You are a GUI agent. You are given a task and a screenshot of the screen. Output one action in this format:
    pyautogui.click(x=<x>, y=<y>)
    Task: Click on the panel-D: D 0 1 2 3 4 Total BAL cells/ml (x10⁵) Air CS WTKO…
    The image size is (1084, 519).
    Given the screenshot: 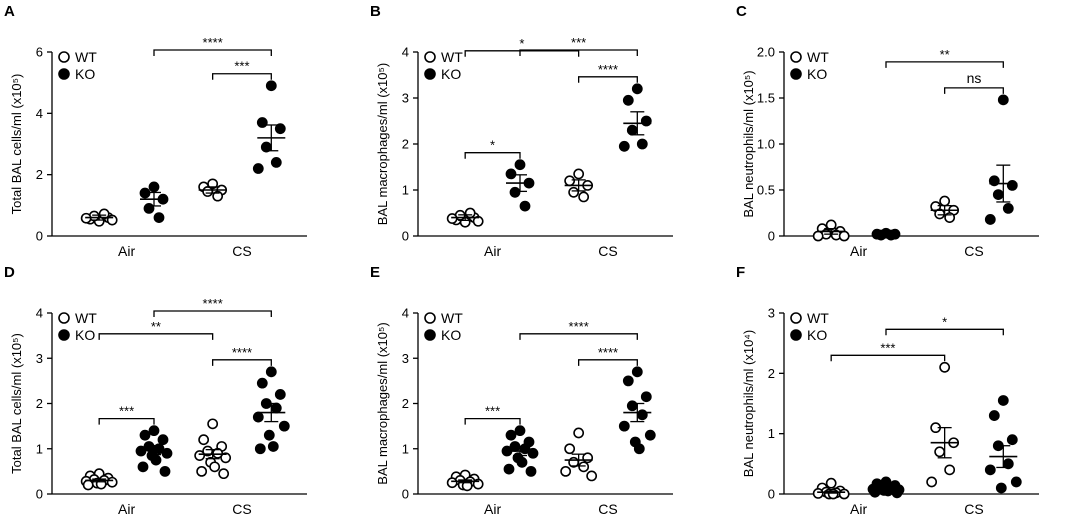 What is the action you would take?
    pyautogui.click(x=155, y=390)
    